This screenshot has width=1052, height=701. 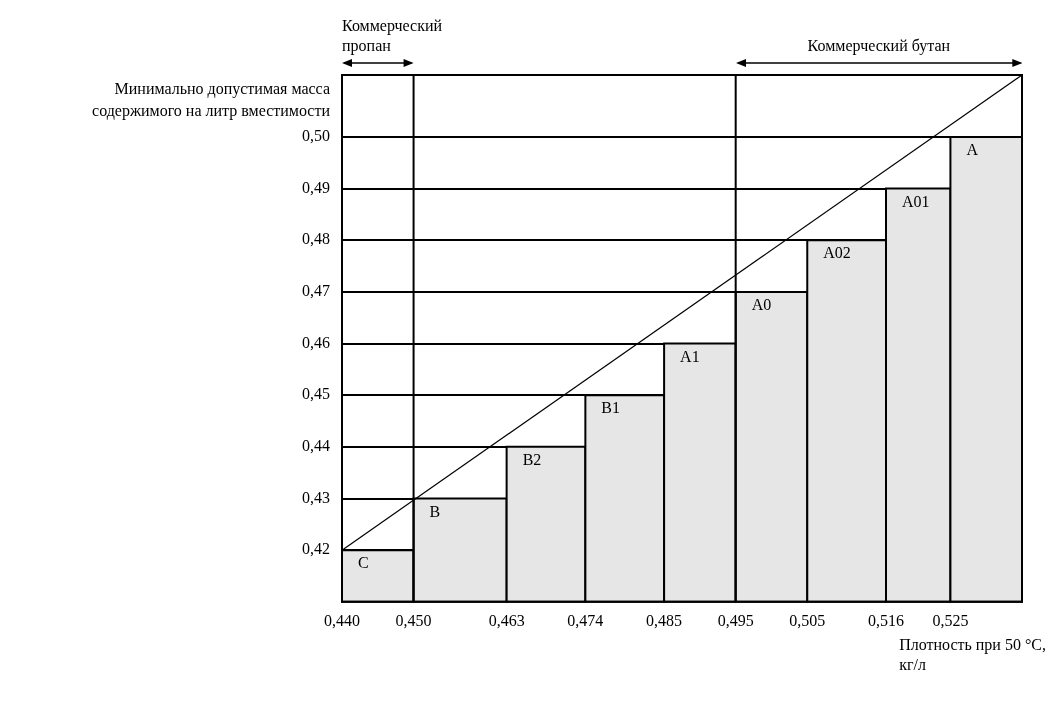 What do you see at coordinates (211, 100) in the screenshot?
I see `y-axis-title: Минимально допустимая масса содержимого на литр вместимости` at bounding box center [211, 100].